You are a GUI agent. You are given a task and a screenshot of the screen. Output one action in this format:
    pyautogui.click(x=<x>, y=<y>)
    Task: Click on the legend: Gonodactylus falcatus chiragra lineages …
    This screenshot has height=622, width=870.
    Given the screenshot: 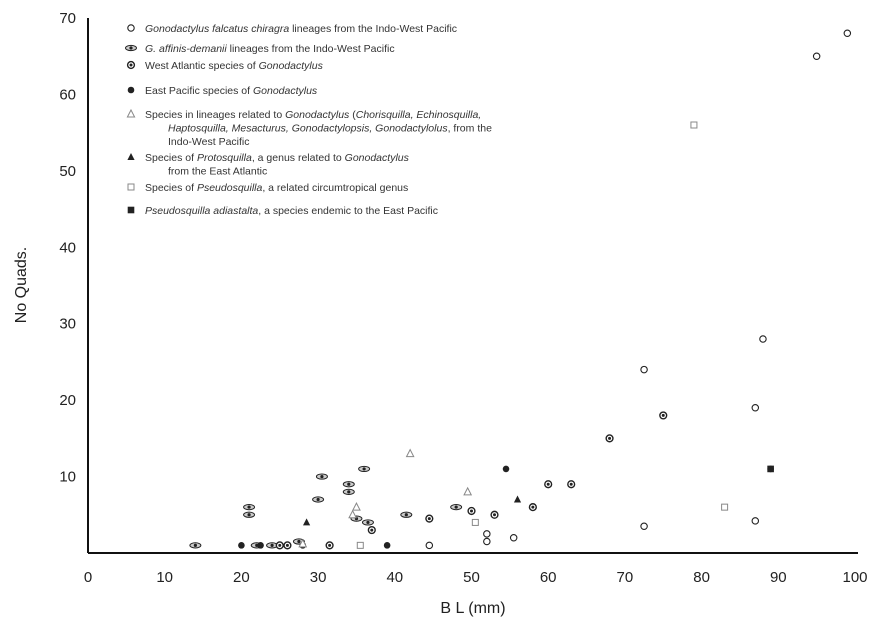 What is the action you would take?
    pyautogui.click(x=308, y=120)
    